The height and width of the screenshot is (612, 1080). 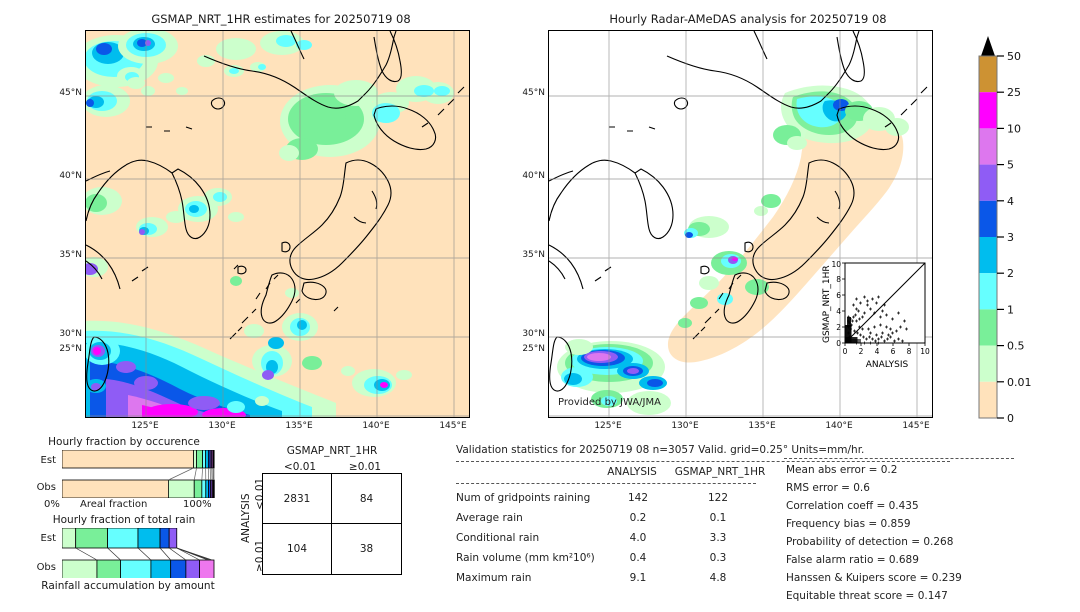 What do you see at coordinates (141, 553) in the screenshot?
I see `amount-bars` at bounding box center [141, 553].